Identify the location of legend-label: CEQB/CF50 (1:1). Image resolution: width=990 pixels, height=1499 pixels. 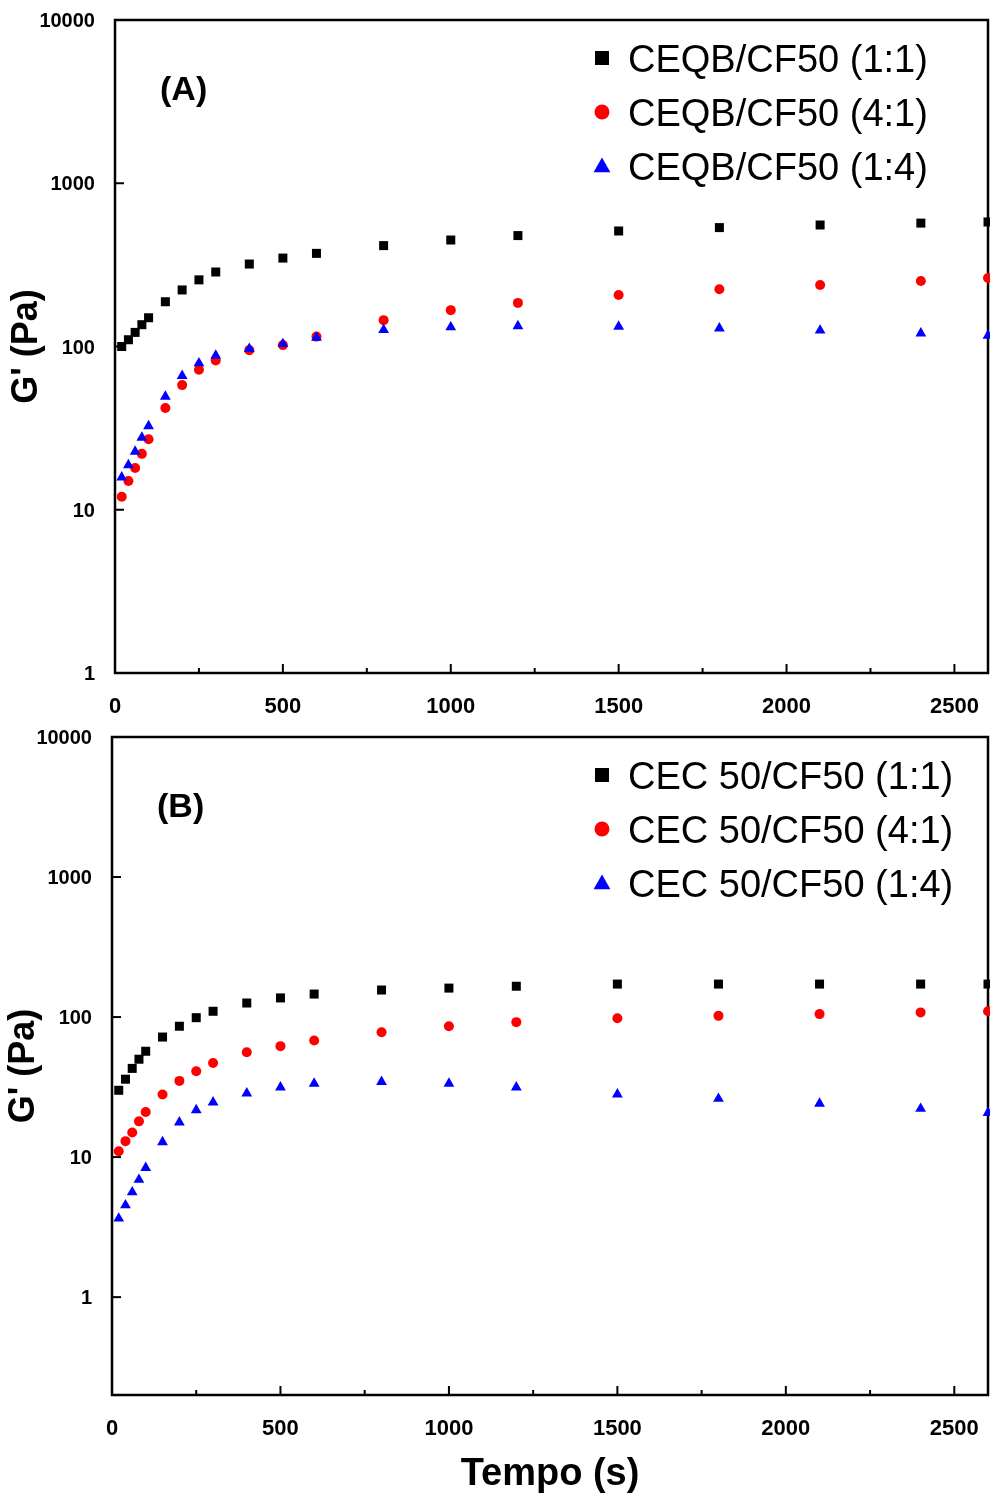
(778, 59).